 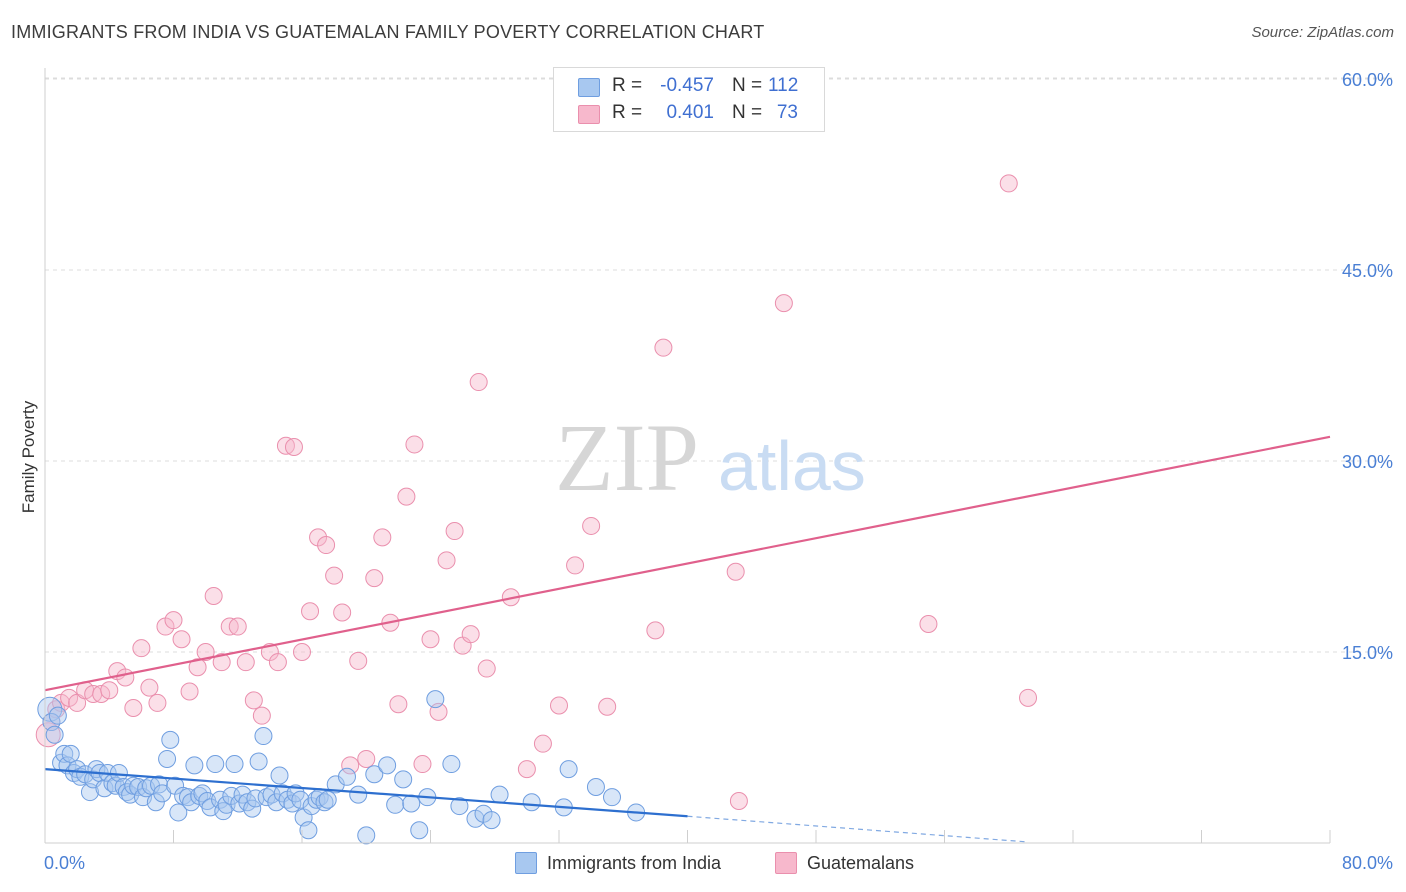 I want to click on legend-n-value: 73, so click(x=787, y=112).